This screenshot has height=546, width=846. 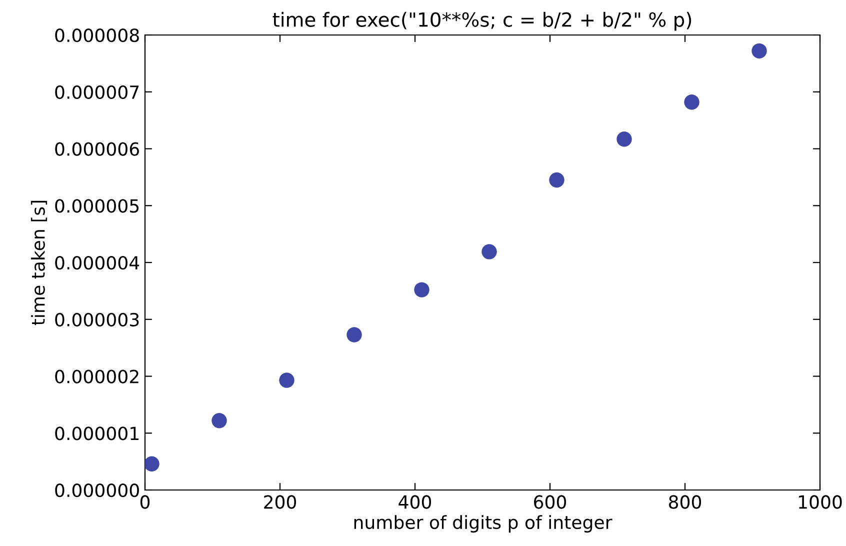 I want to click on x-tick-label: 600, so click(x=550, y=502).